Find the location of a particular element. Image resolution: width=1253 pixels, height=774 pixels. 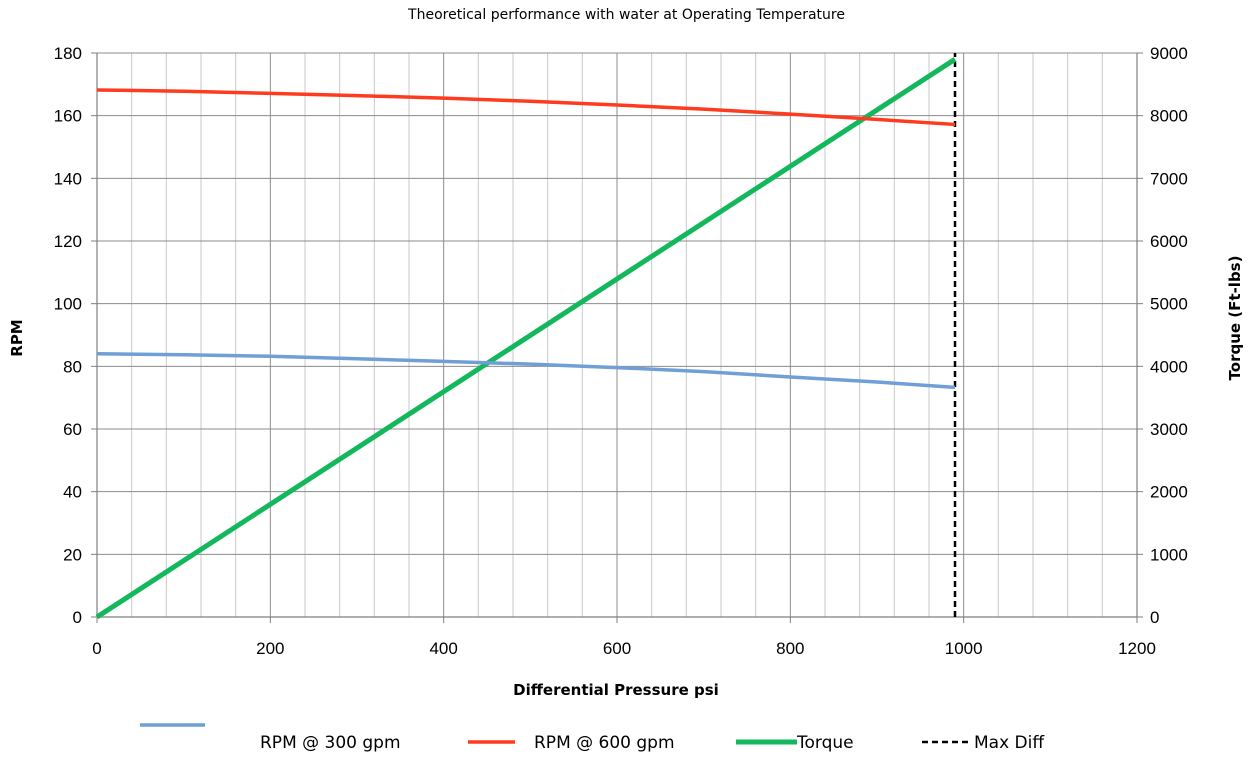

legend-label-rpm-300-gpm: RPM @ 300 gpm is located at coordinates (330, 743).